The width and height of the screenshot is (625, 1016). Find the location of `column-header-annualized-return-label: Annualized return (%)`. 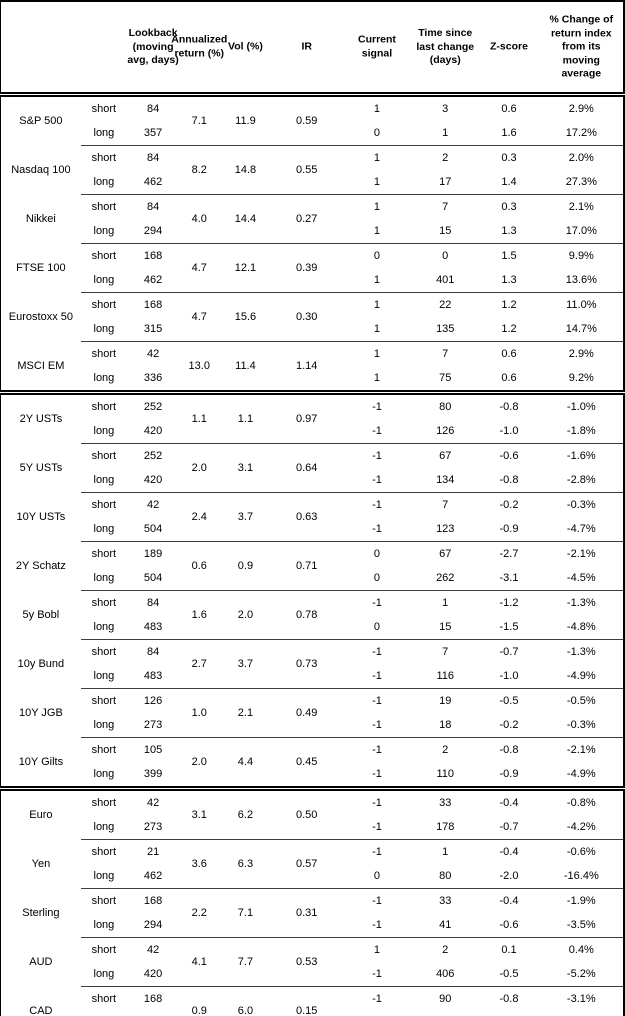

column-header-annualized-return-label: Annualized return (%) is located at coordinates (199, 46).